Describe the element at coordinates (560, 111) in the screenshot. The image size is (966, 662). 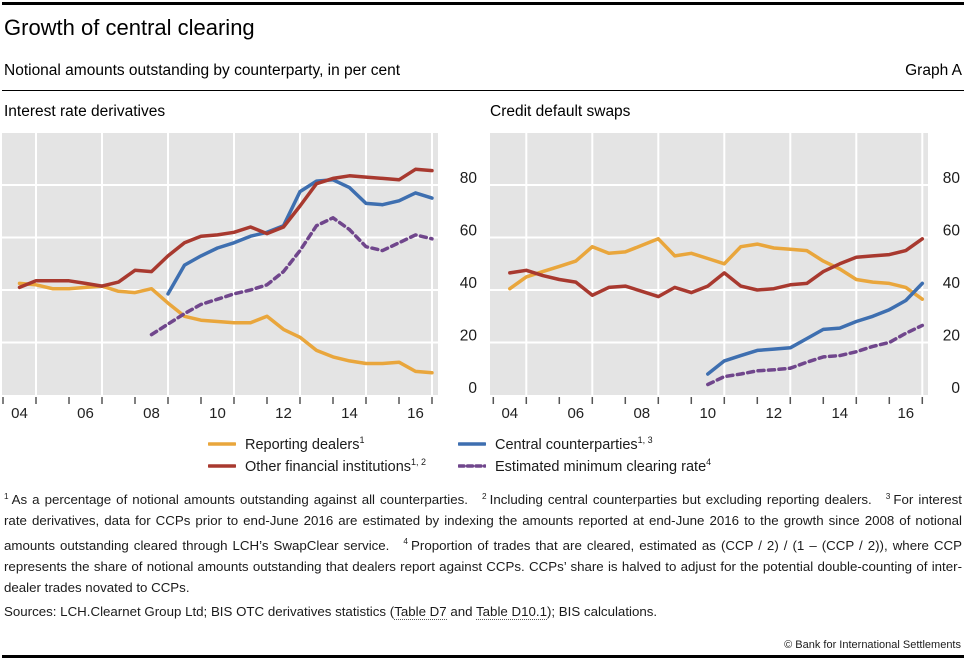
I see `panel-title-credit-default-swaps: Credit default swaps` at that location.